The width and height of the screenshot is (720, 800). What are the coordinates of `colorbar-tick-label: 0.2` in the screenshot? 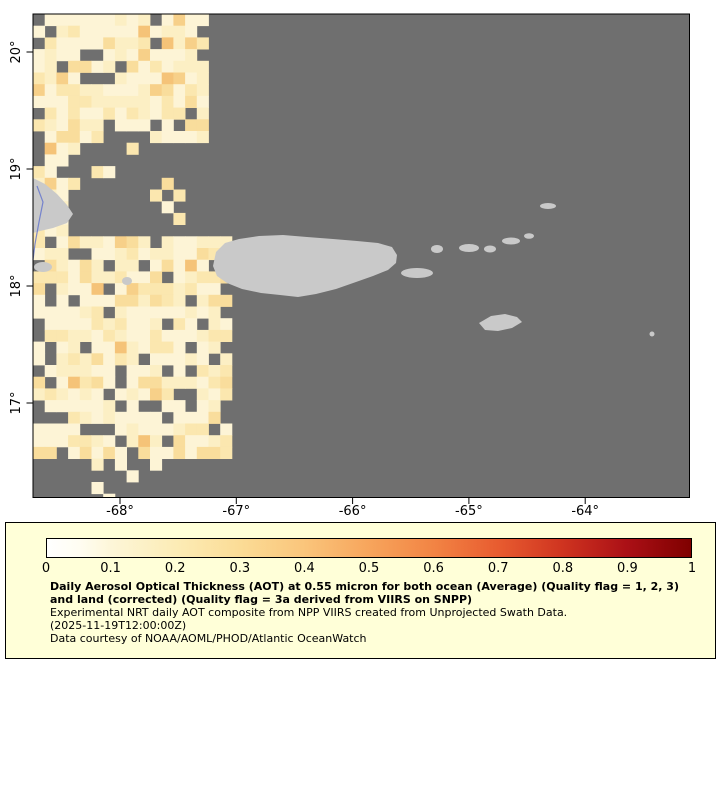 It's located at (175, 568).